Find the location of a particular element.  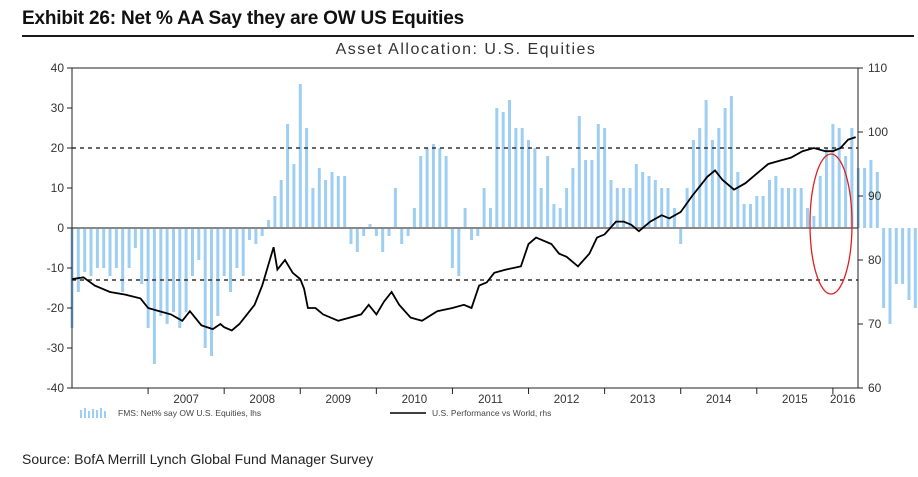

x-tick-label-2008: 2008 is located at coordinates (262, 400).